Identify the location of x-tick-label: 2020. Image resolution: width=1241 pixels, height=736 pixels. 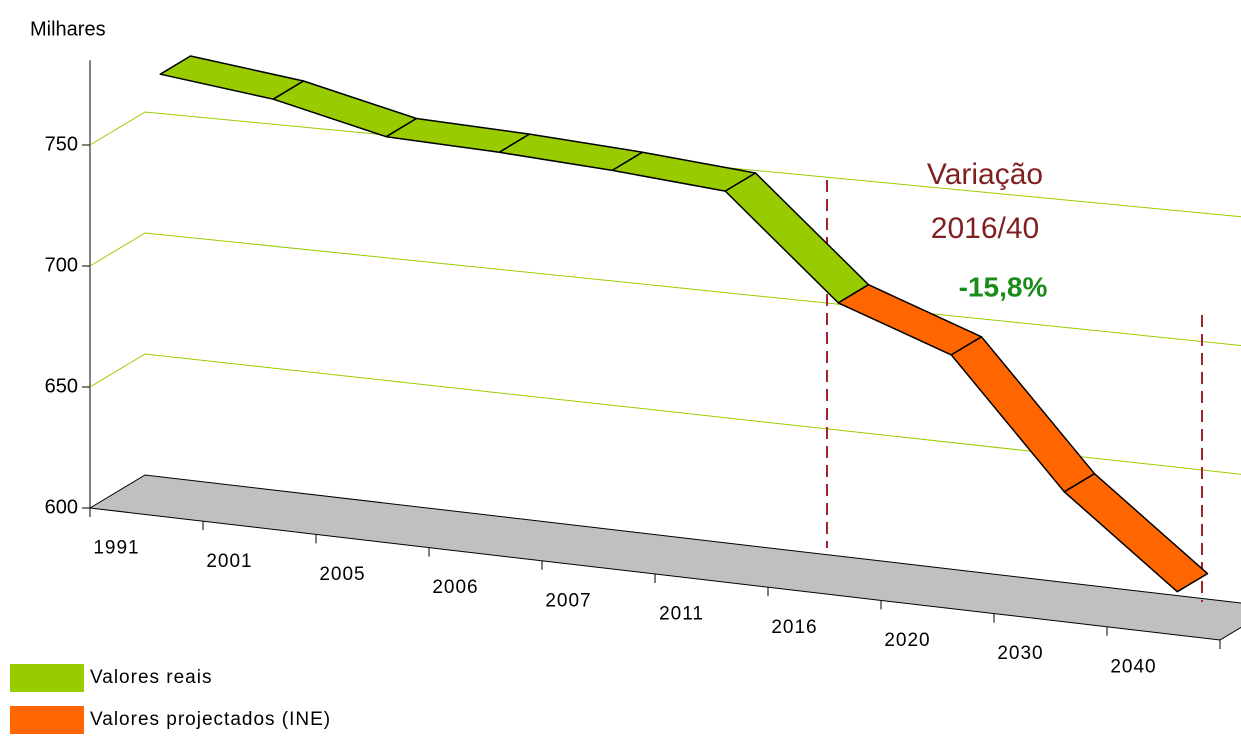
(907, 640).